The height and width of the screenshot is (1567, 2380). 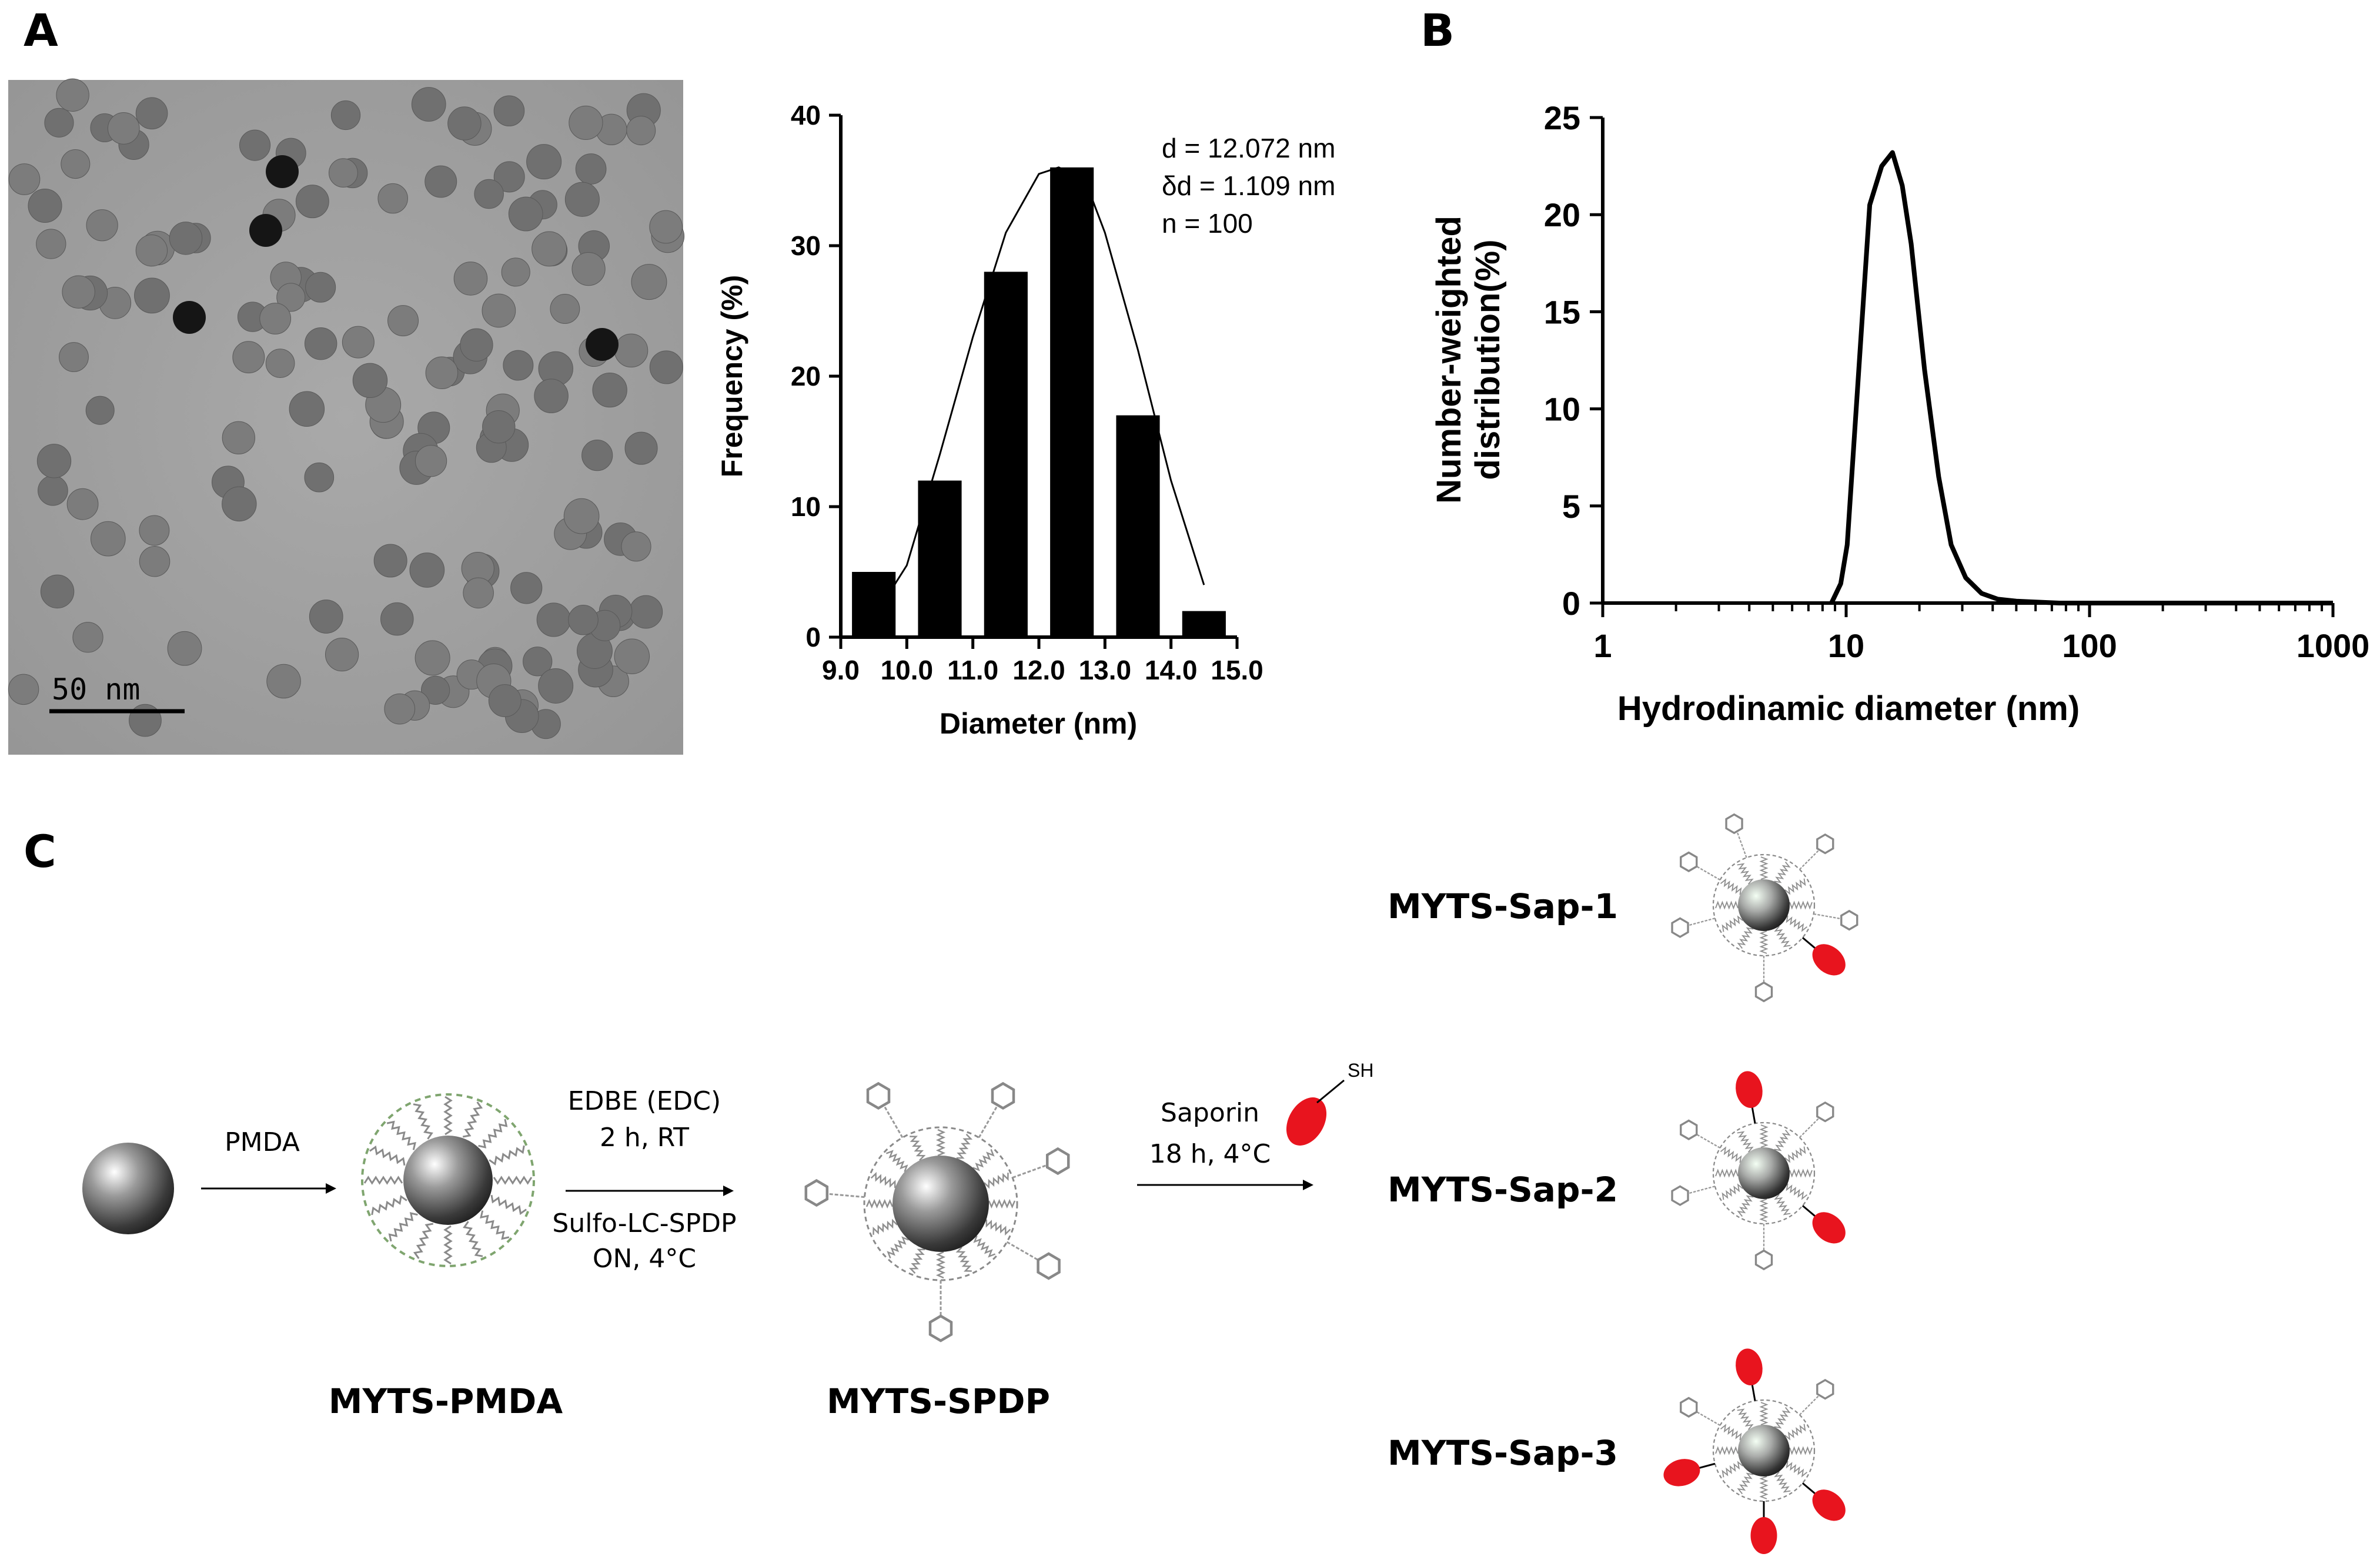 I want to click on dls-y-label-line1: Number-weighted, so click(x=1449, y=360).